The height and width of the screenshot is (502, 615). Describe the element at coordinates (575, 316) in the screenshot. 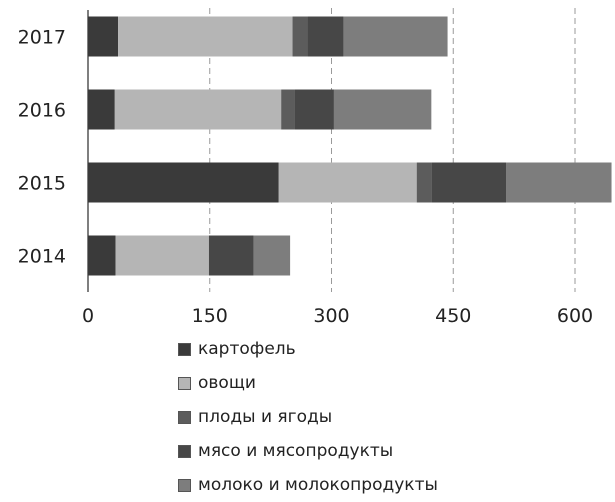

I see `x-tick-label-600: 600` at that location.